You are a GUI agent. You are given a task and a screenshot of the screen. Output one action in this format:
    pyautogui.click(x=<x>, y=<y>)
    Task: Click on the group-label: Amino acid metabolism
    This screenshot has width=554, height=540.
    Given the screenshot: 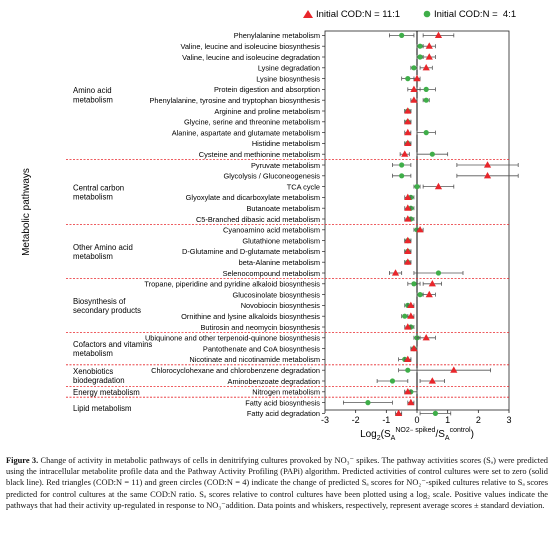 What is the action you would take?
    pyautogui.click(x=93, y=95)
    